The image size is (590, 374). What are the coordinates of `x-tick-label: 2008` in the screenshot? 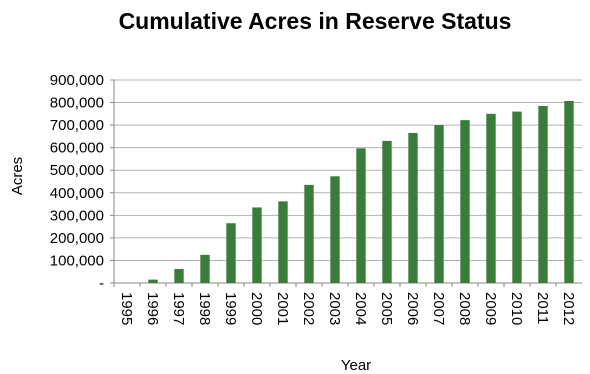 It's located at (464, 308).